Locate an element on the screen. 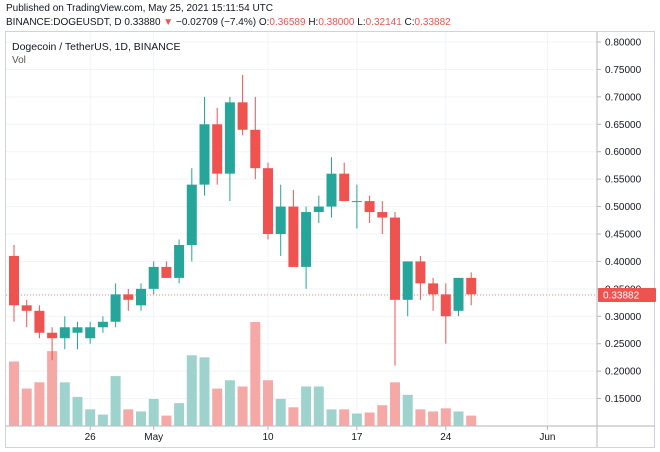 This screenshot has width=660, height=452. chart-title: Dogecoin / TetherUS, 1D, BINANCE is located at coordinates (96, 47).